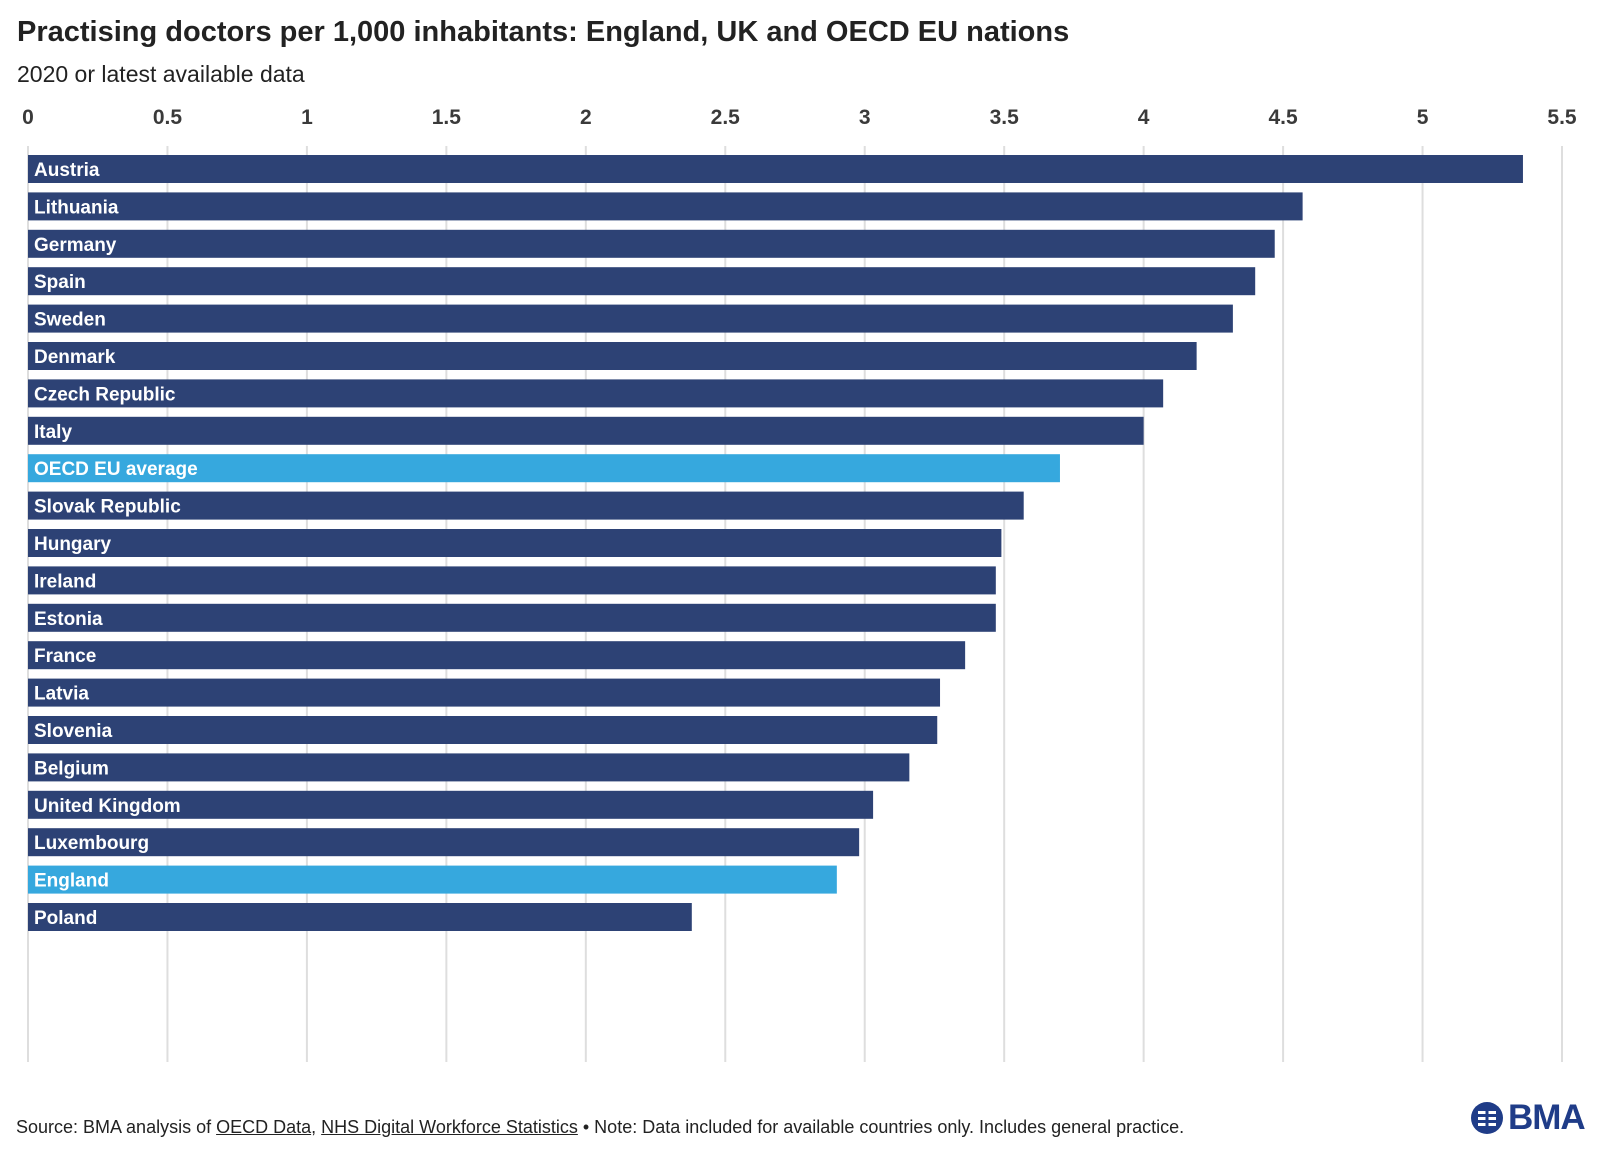 The width and height of the screenshot is (1600, 1161). What do you see at coordinates (526, 505) in the screenshot?
I see `bar-slovak-republic` at bounding box center [526, 505].